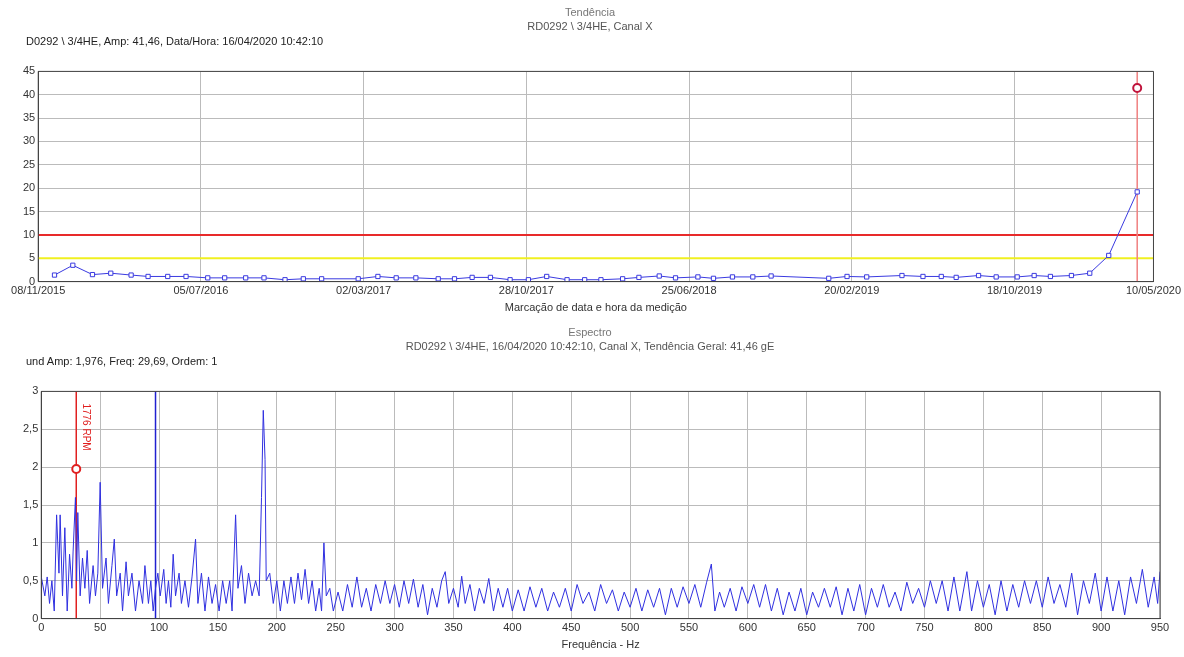 The image size is (1184, 657). I want to click on x-tick-label: 500, so click(630, 627).